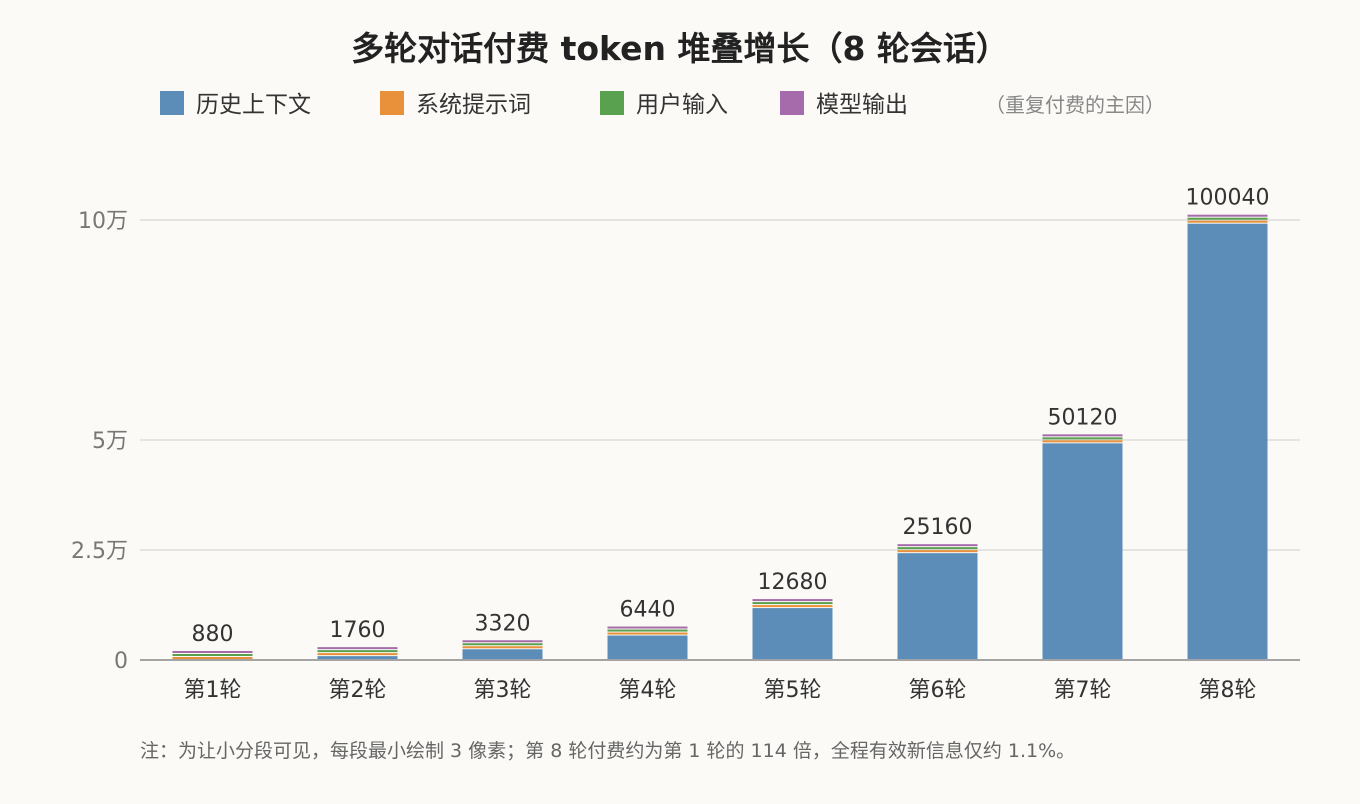  I want to click on bar-stack: 6440, so click(647, 628).